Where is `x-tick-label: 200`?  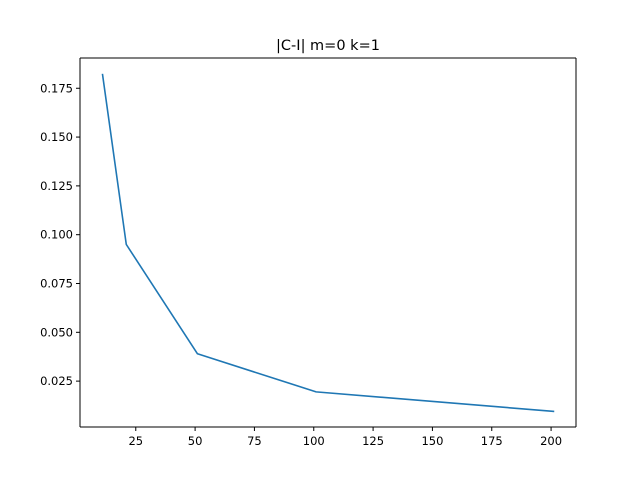 x-tick-label: 200 is located at coordinates (551, 441).